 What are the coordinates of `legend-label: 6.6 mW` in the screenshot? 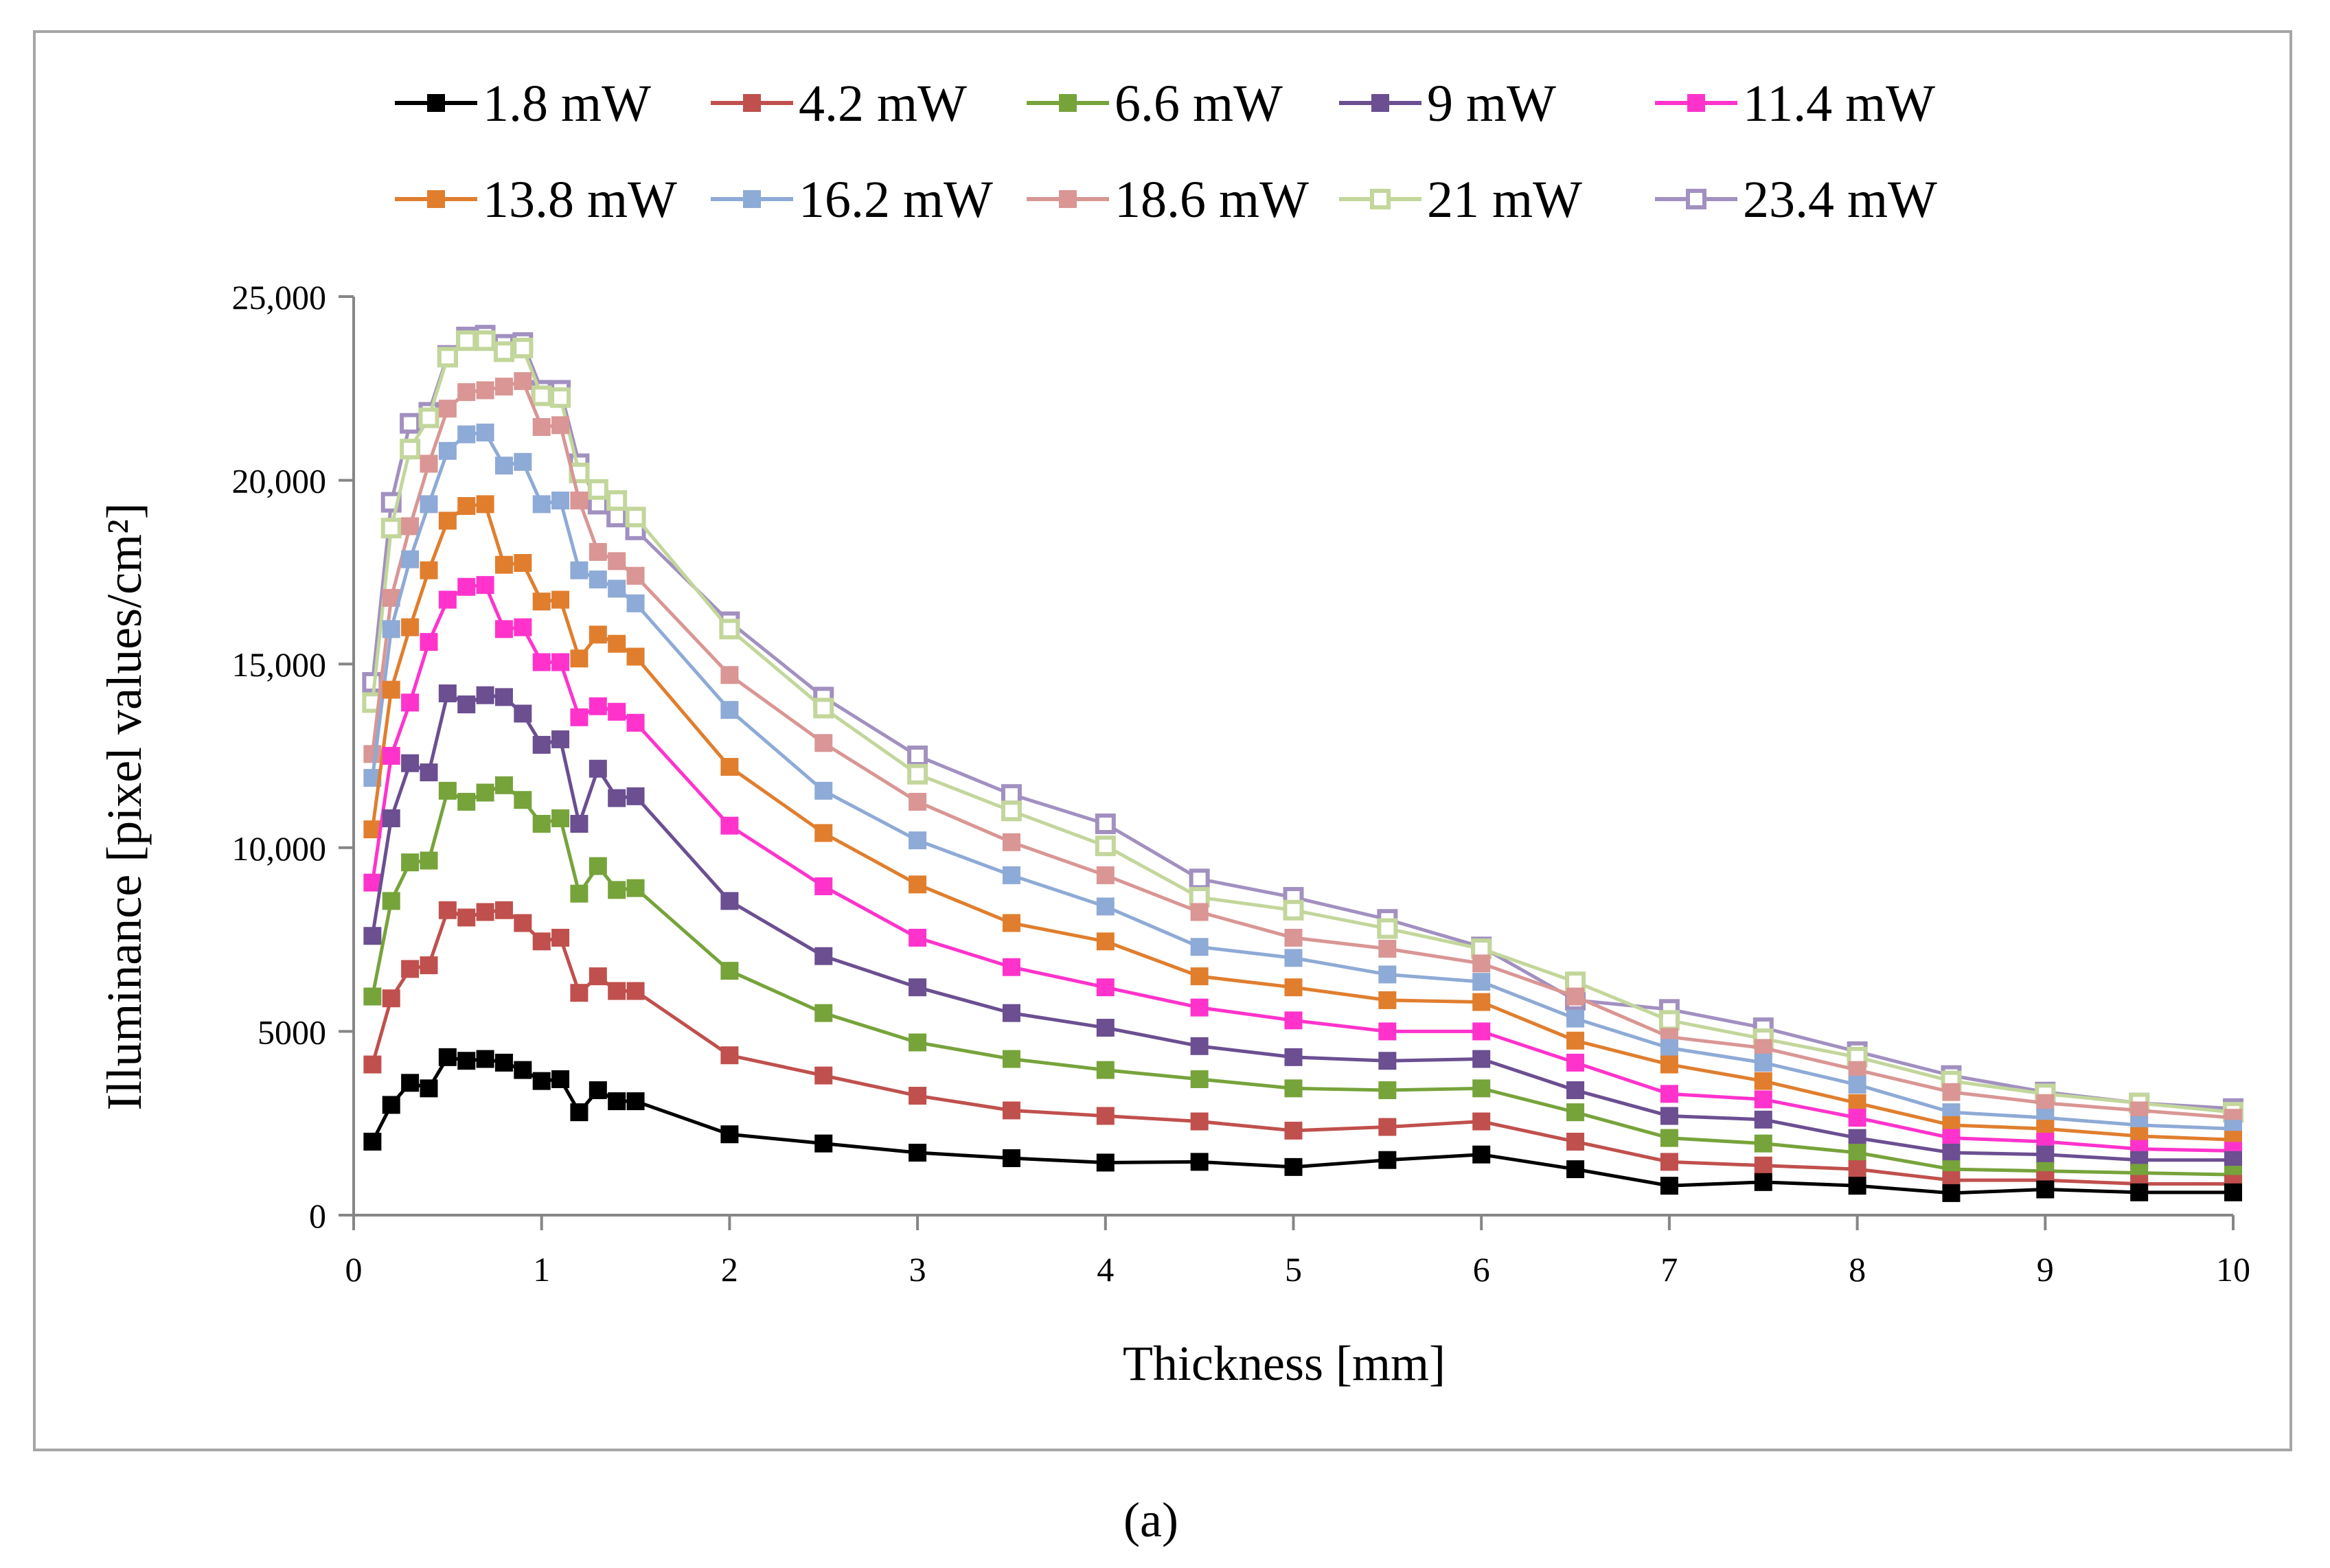 It's located at (1199, 103).